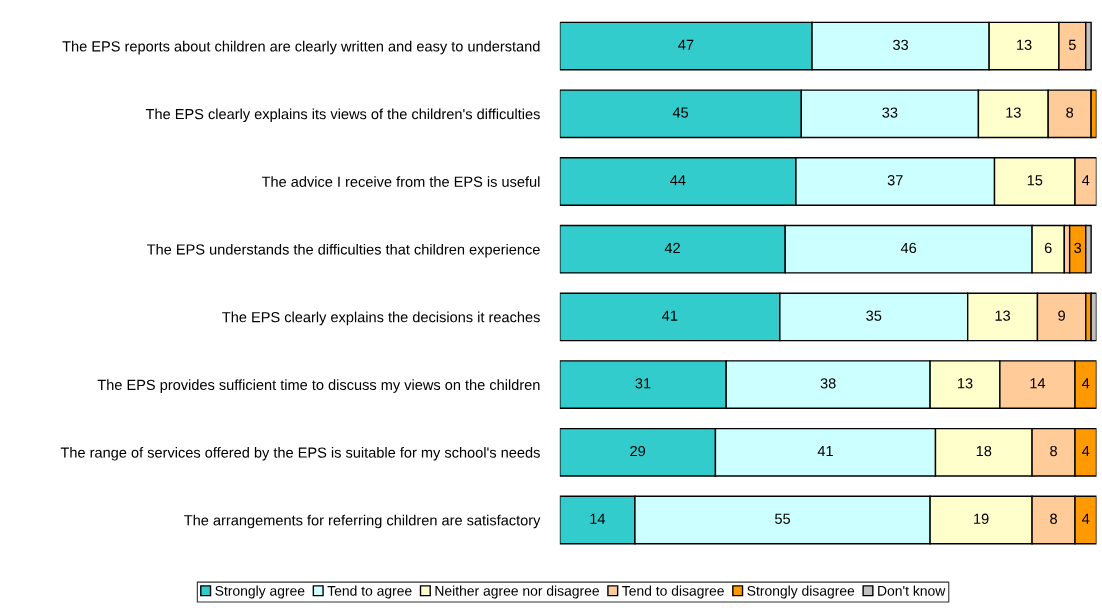  I want to click on y-tick-label: The arrangements for referring children are satisfactory, so click(362, 521).